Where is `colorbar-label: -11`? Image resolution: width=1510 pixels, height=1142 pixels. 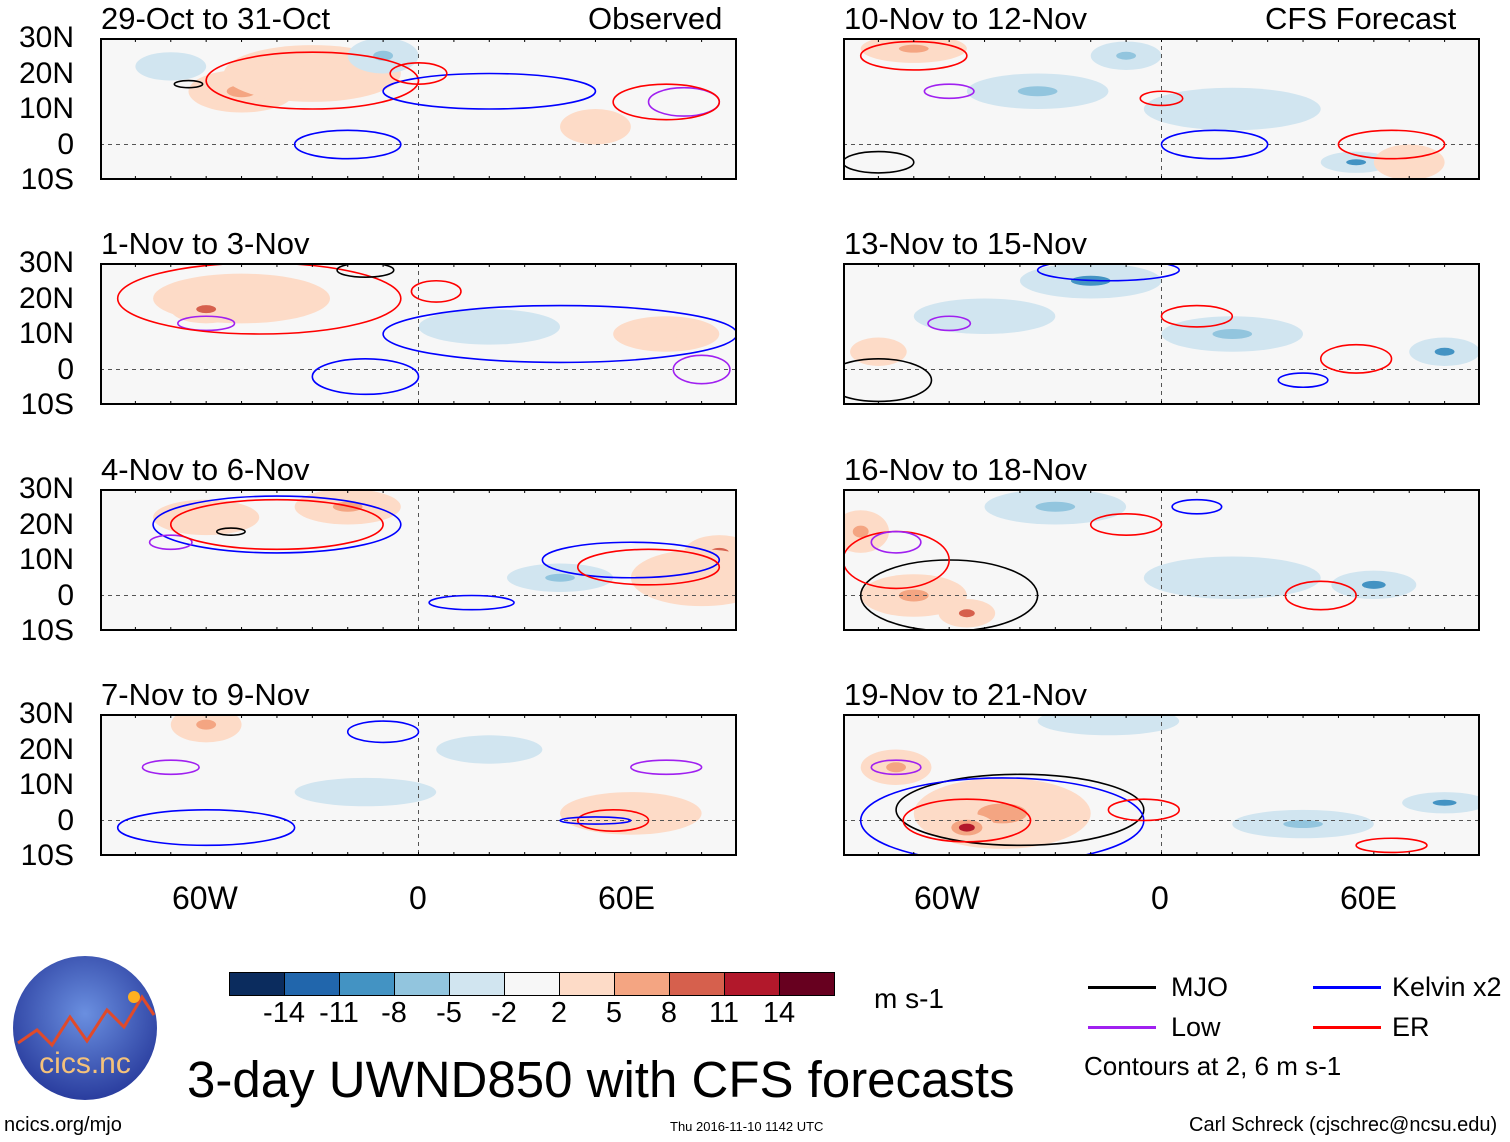 colorbar-label: -11 is located at coordinates (339, 1013).